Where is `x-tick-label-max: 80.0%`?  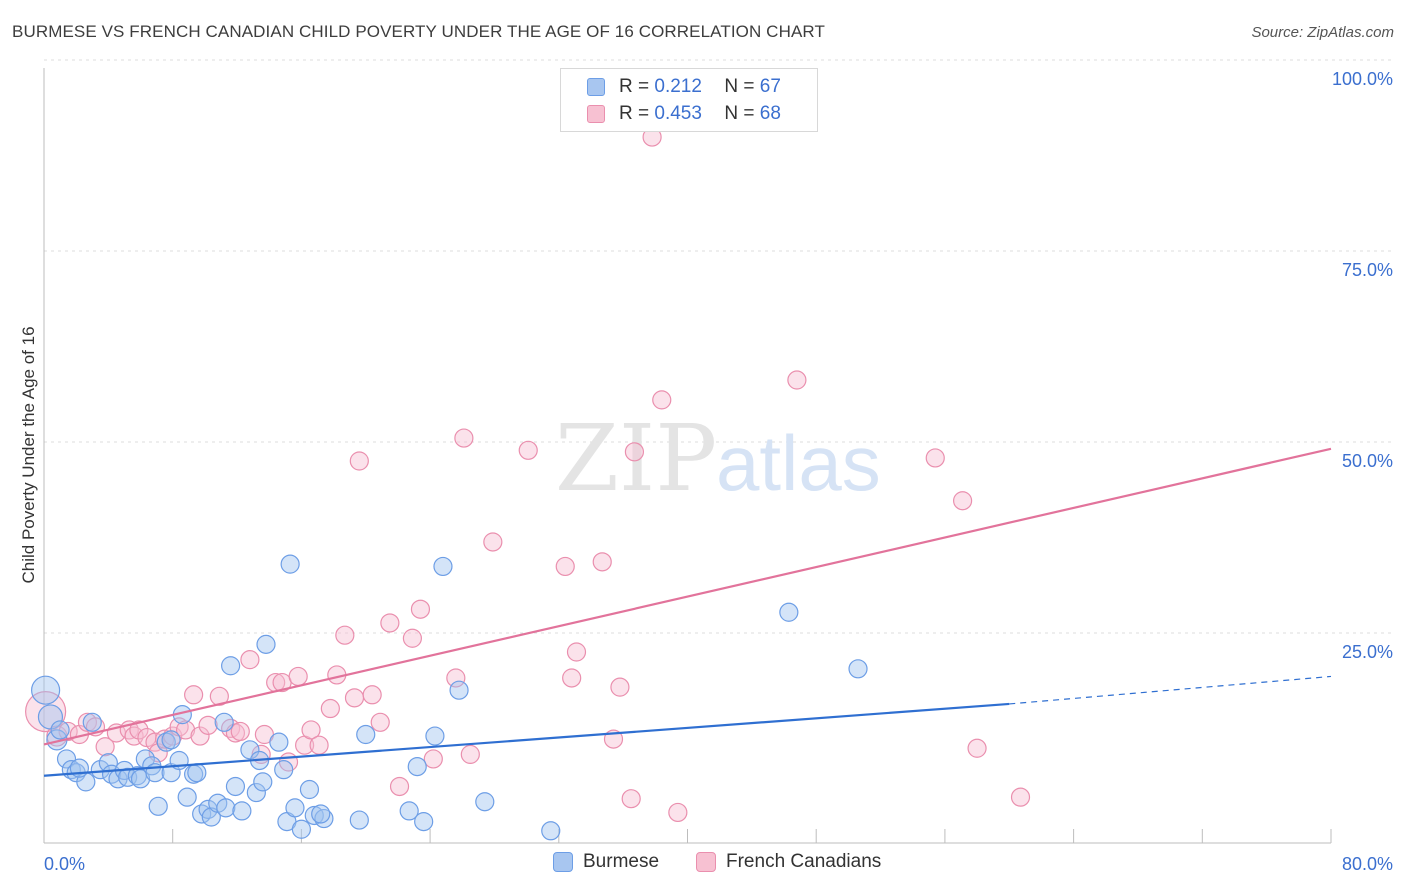
x-tick-label-max: 80.0% is located at coordinates (1367, 864).